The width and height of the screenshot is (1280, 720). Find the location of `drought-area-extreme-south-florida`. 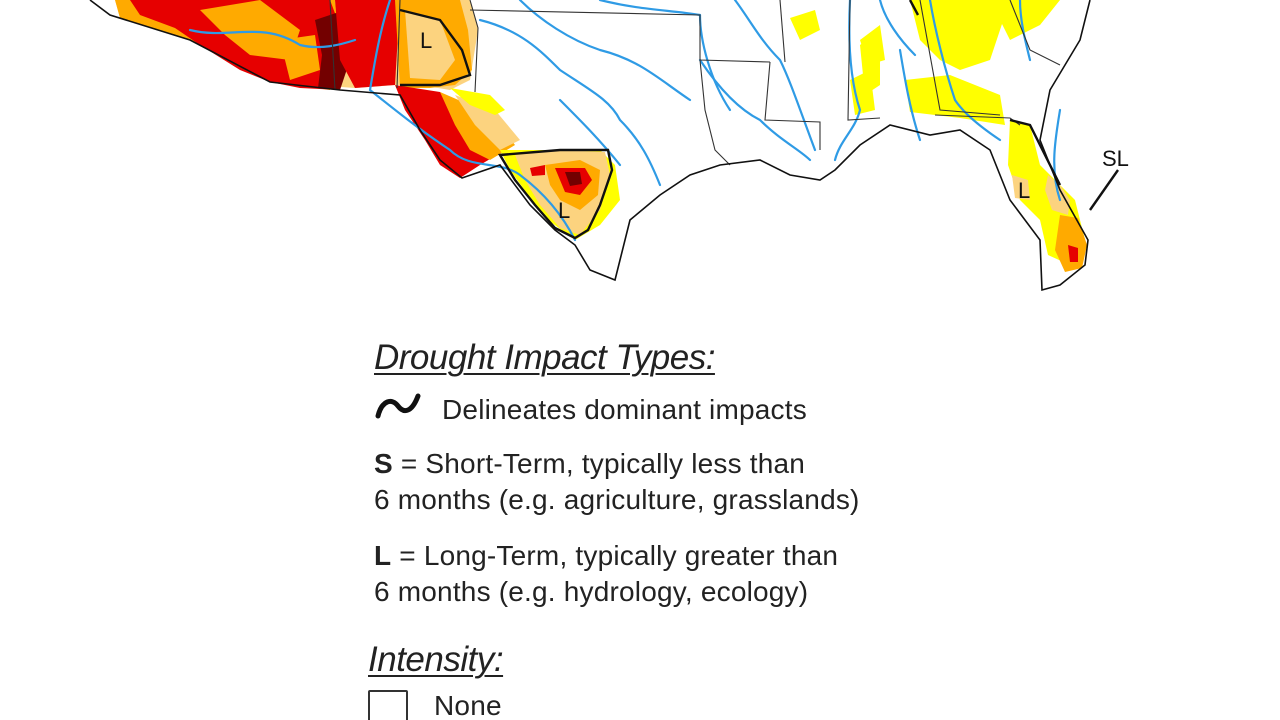

drought-area-extreme-south-florida is located at coordinates (1073, 253).